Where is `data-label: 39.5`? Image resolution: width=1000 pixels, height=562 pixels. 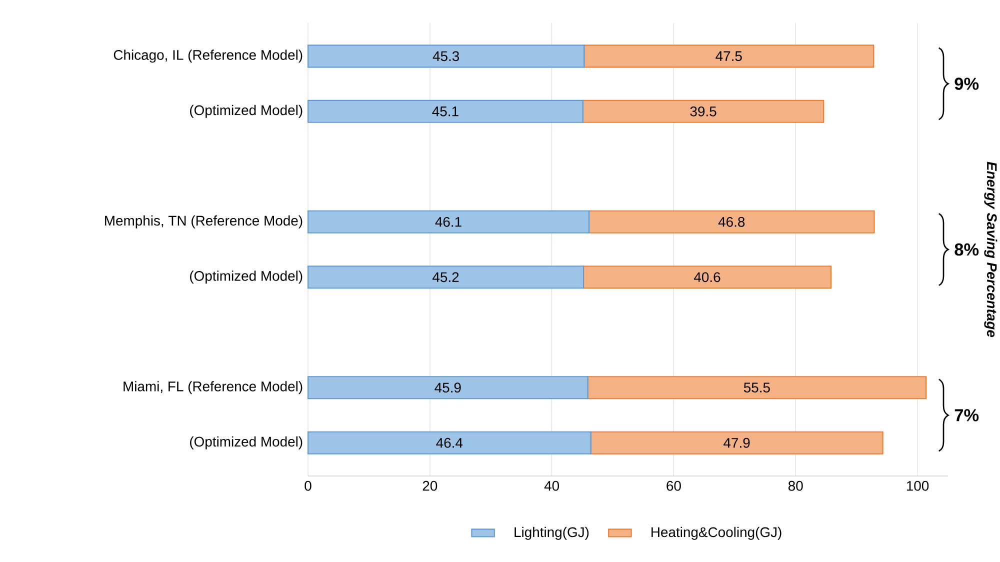
data-label: 39.5 is located at coordinates (703, 111).